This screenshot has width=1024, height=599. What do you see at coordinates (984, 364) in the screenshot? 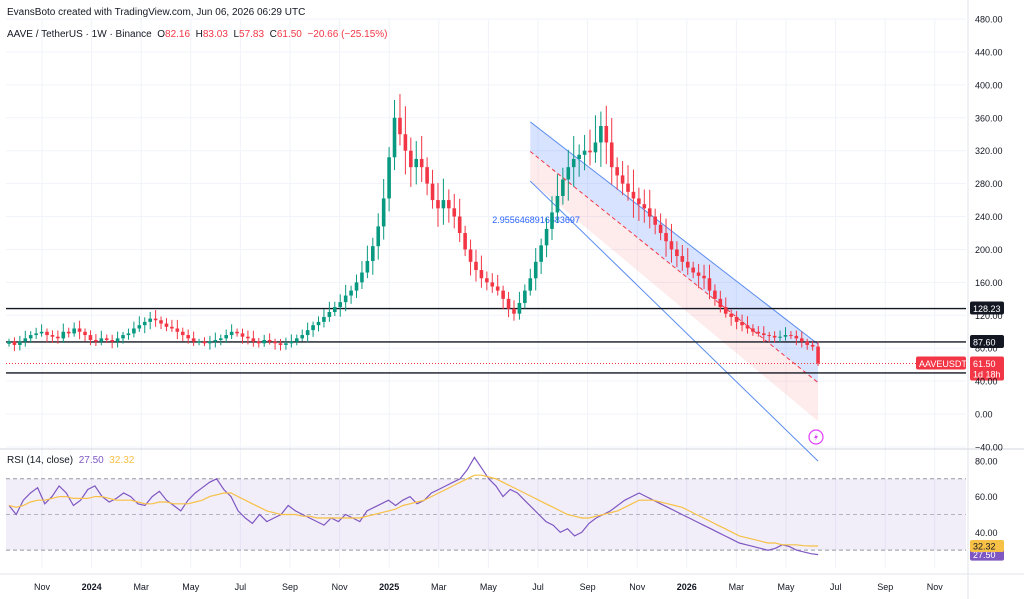
I see `last-price-tag-text: 61.50` at bounding box center [984, 364].